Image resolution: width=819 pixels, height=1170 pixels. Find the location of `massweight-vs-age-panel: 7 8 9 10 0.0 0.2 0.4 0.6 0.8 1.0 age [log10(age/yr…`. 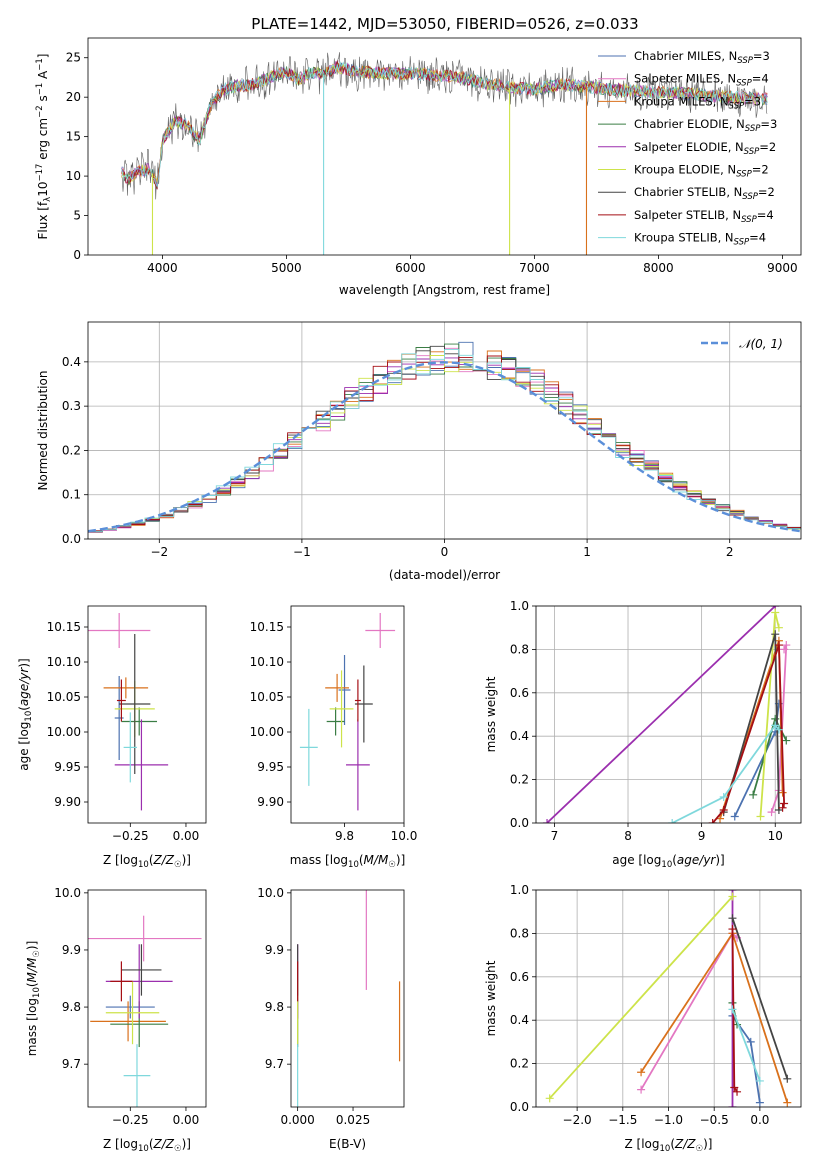

massweight-vs-age-panel: 7 8 9 10 0.0 0.2 0.4 0.6 0.8 1.0 age [log10(age/yr… is located at coordinates (643, 734).